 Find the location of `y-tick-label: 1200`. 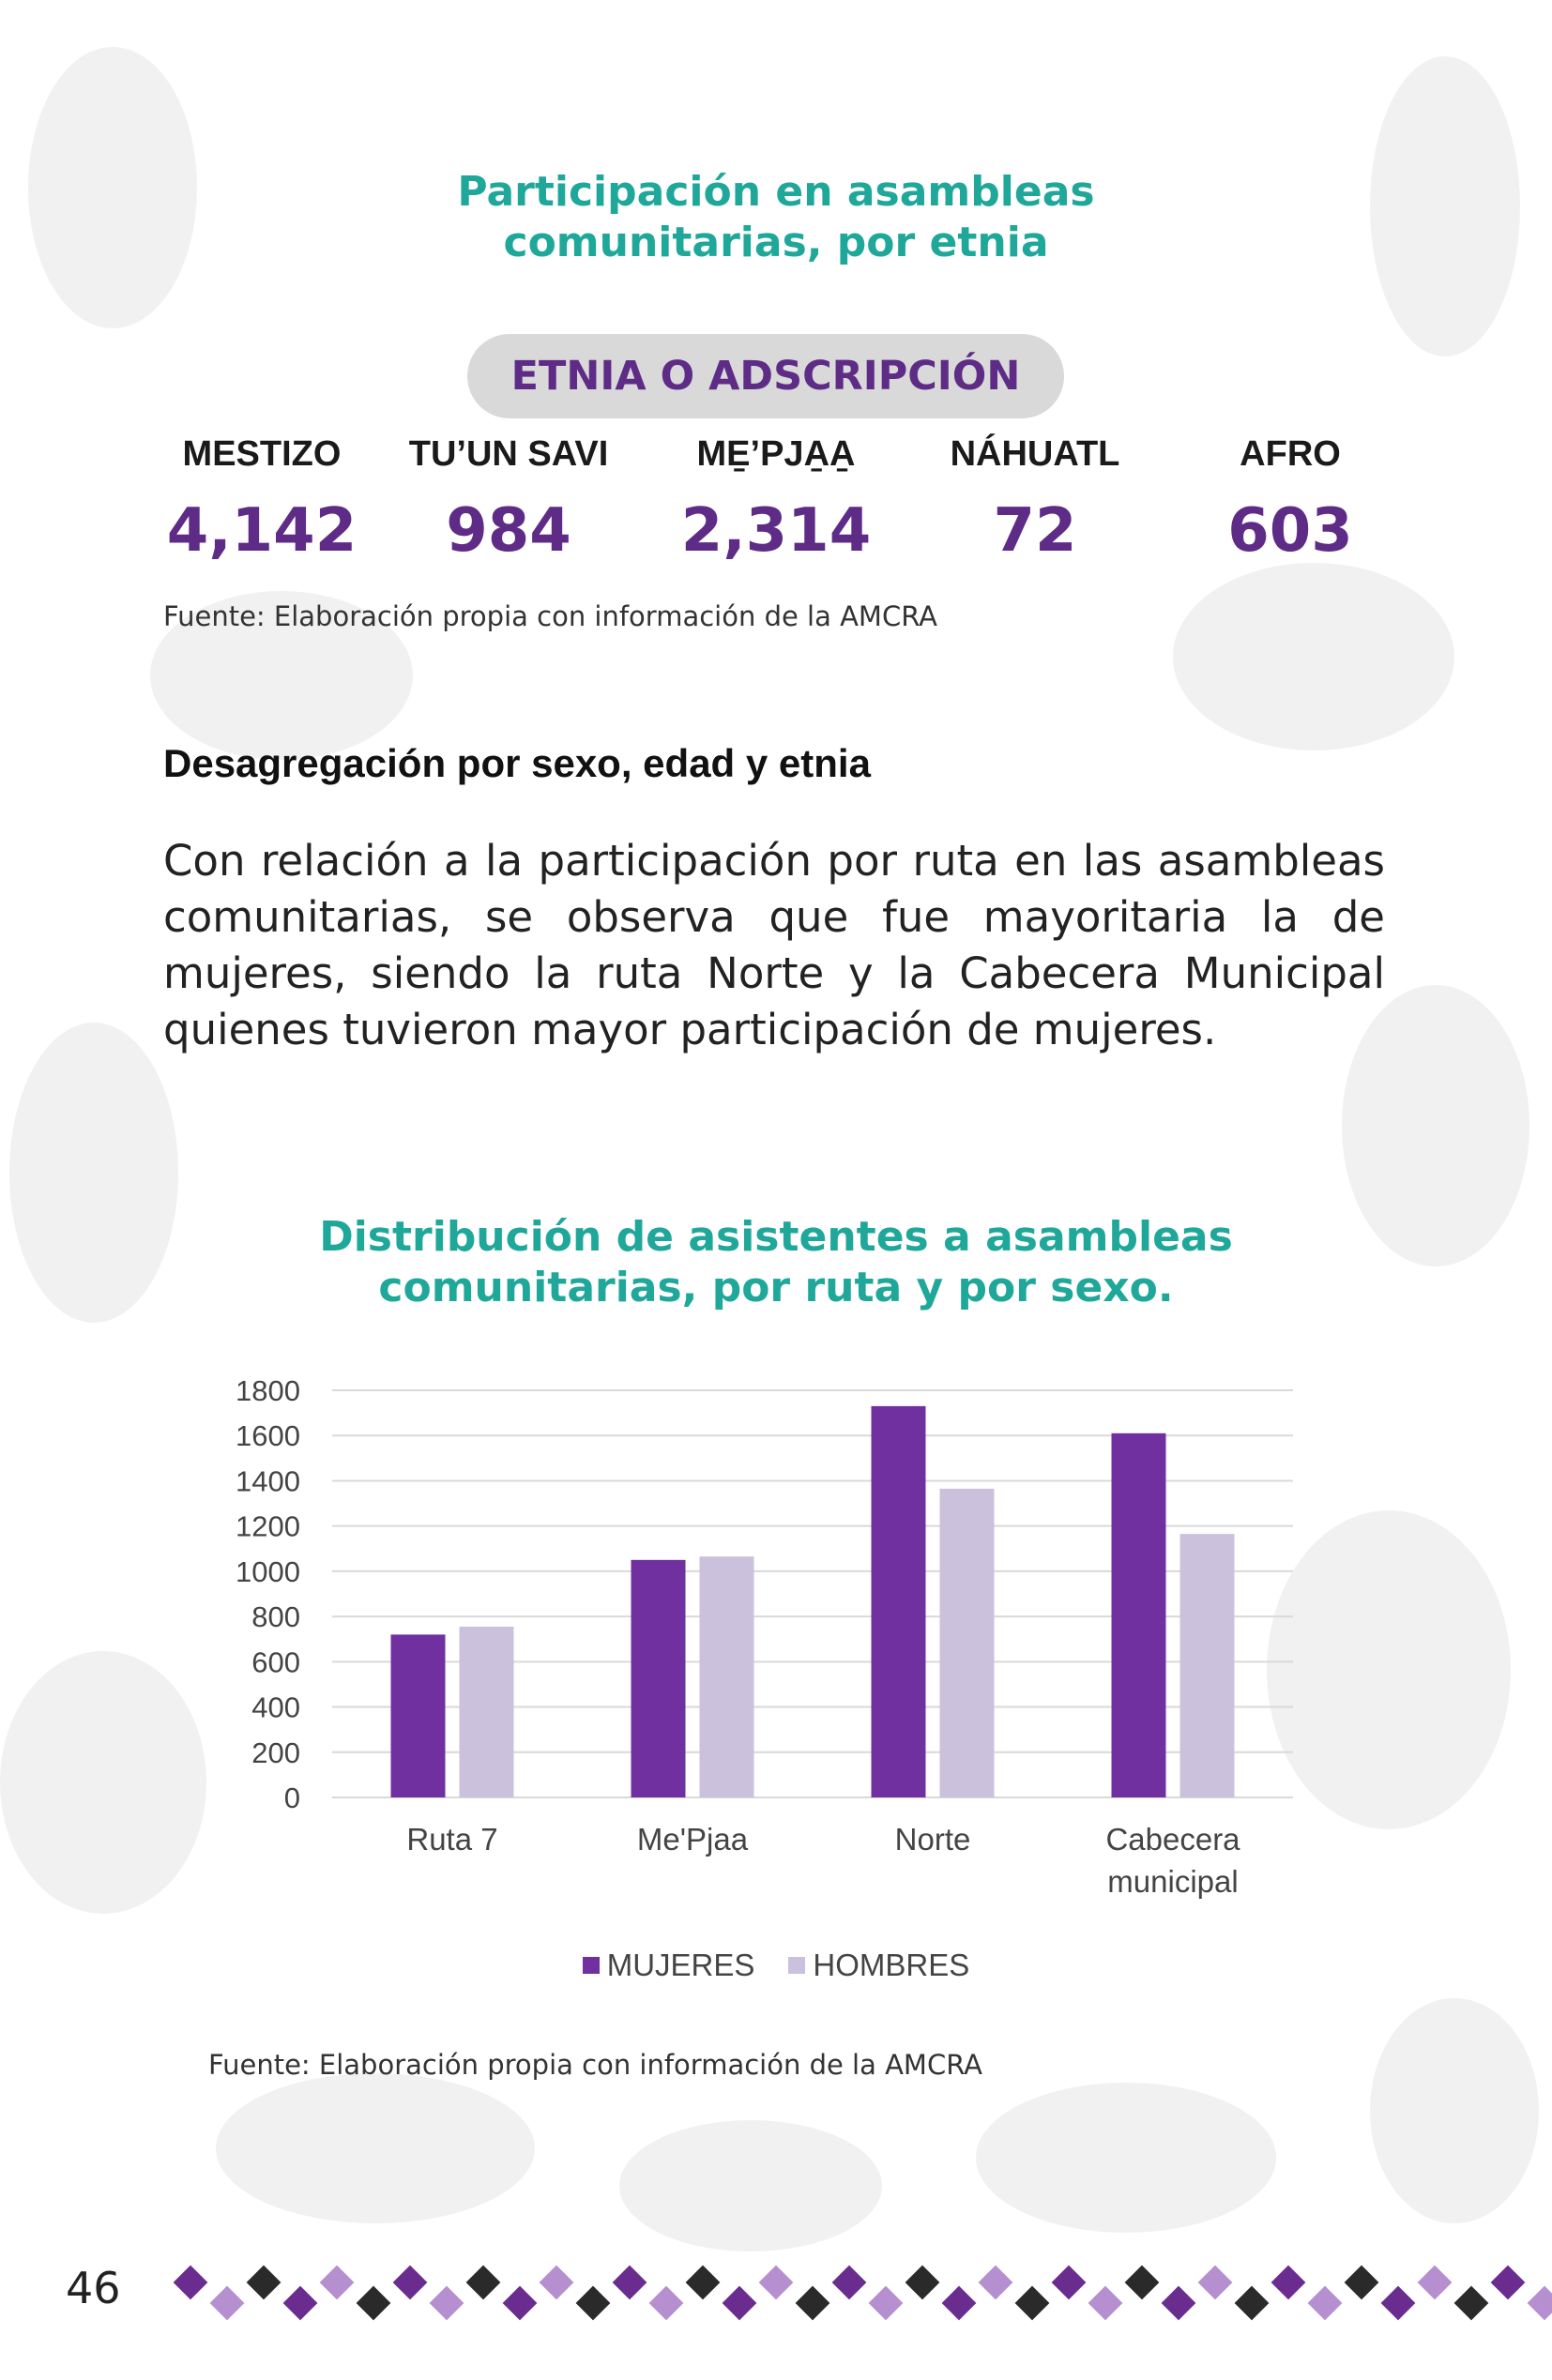

y-tick-label: 1200 is located at coordinates (268, 1526).